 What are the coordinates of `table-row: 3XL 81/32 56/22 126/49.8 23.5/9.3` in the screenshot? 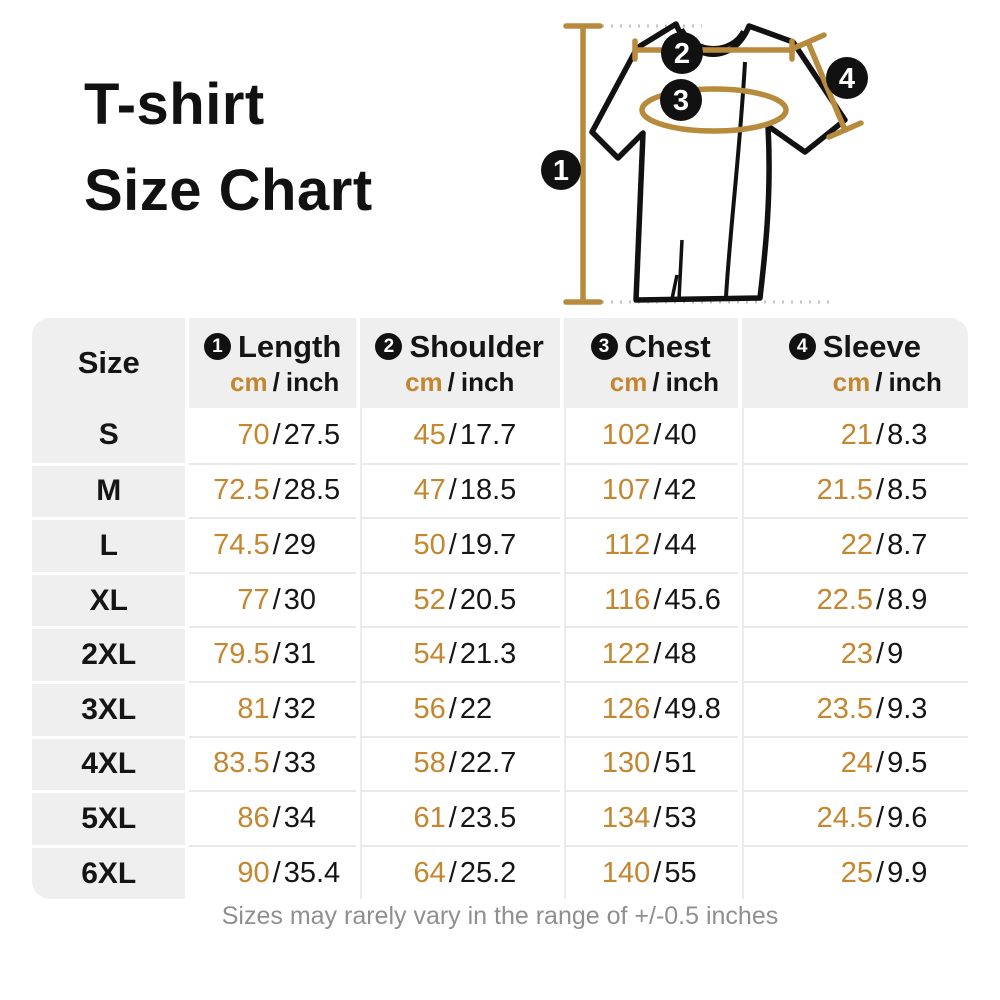 It's located at (500, 708).